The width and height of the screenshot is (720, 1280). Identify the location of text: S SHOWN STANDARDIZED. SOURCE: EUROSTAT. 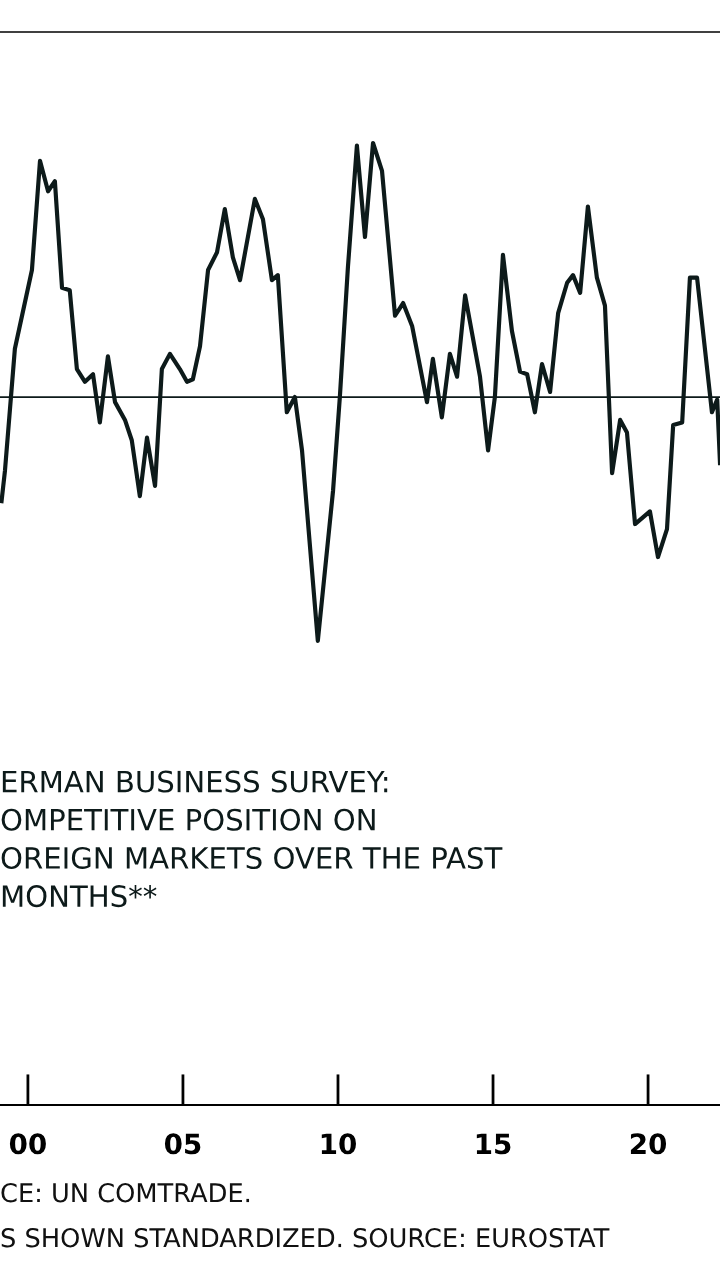
(305, 1238).